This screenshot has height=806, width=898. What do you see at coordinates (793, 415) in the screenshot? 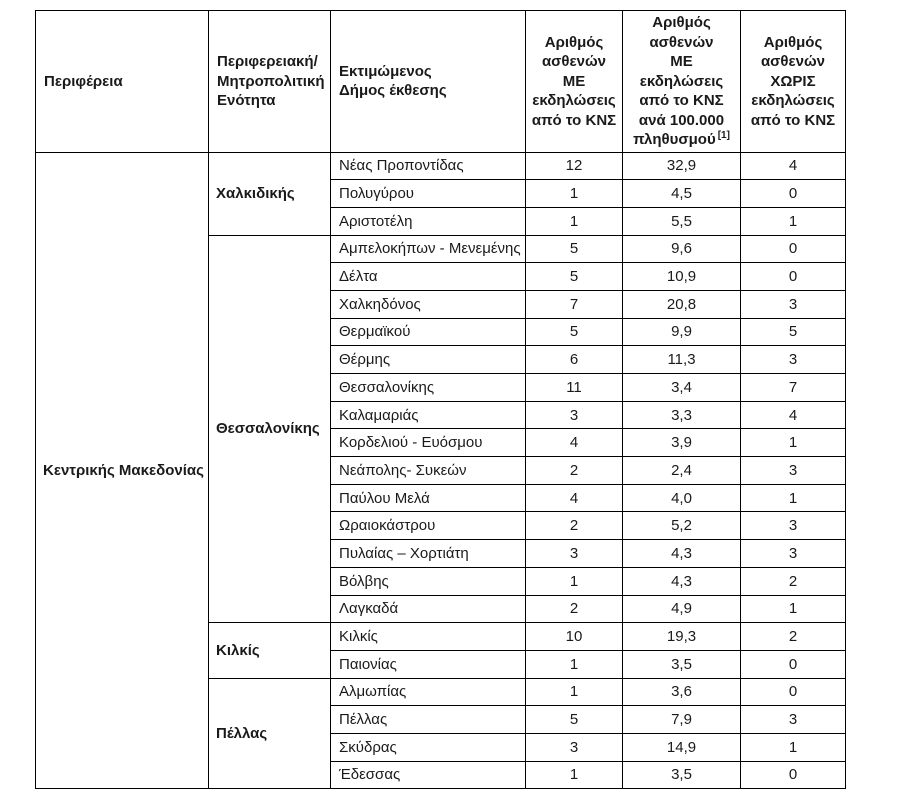
I see `without-cns-cell: 4` at bounding box center [793, 415].